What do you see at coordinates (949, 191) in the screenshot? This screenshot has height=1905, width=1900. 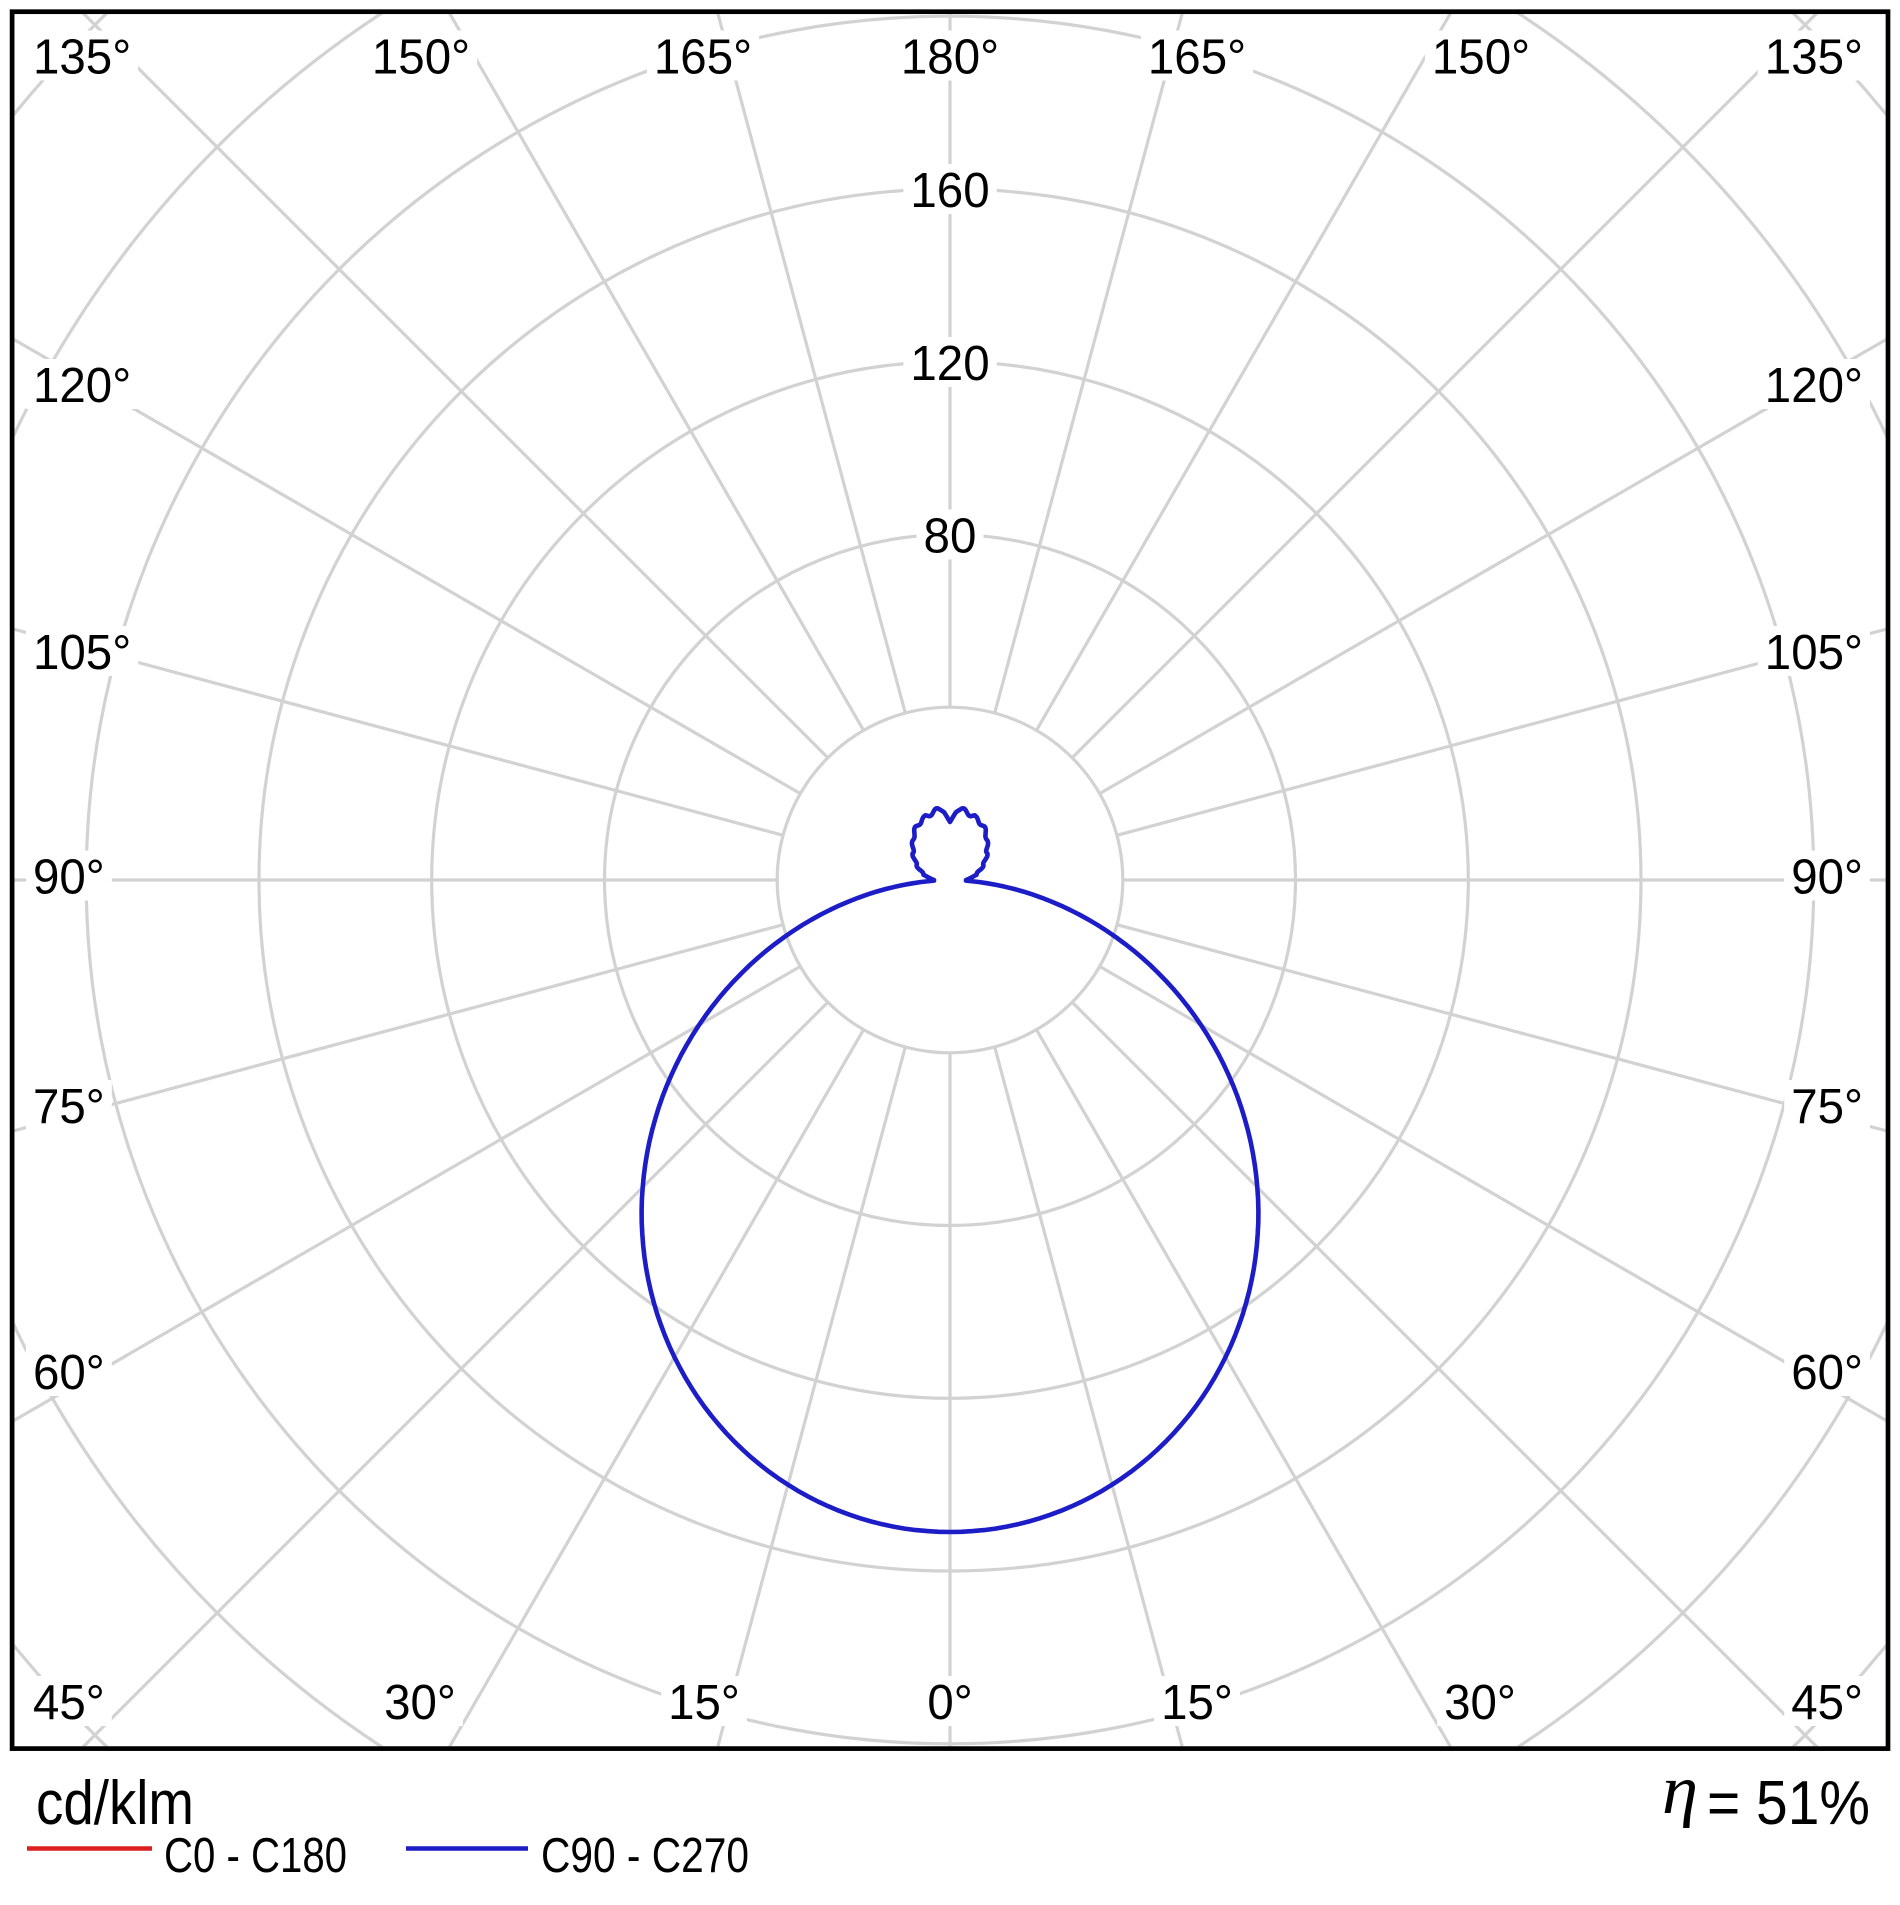 I see `svg-text: 160` at bounding box center [949, 191].